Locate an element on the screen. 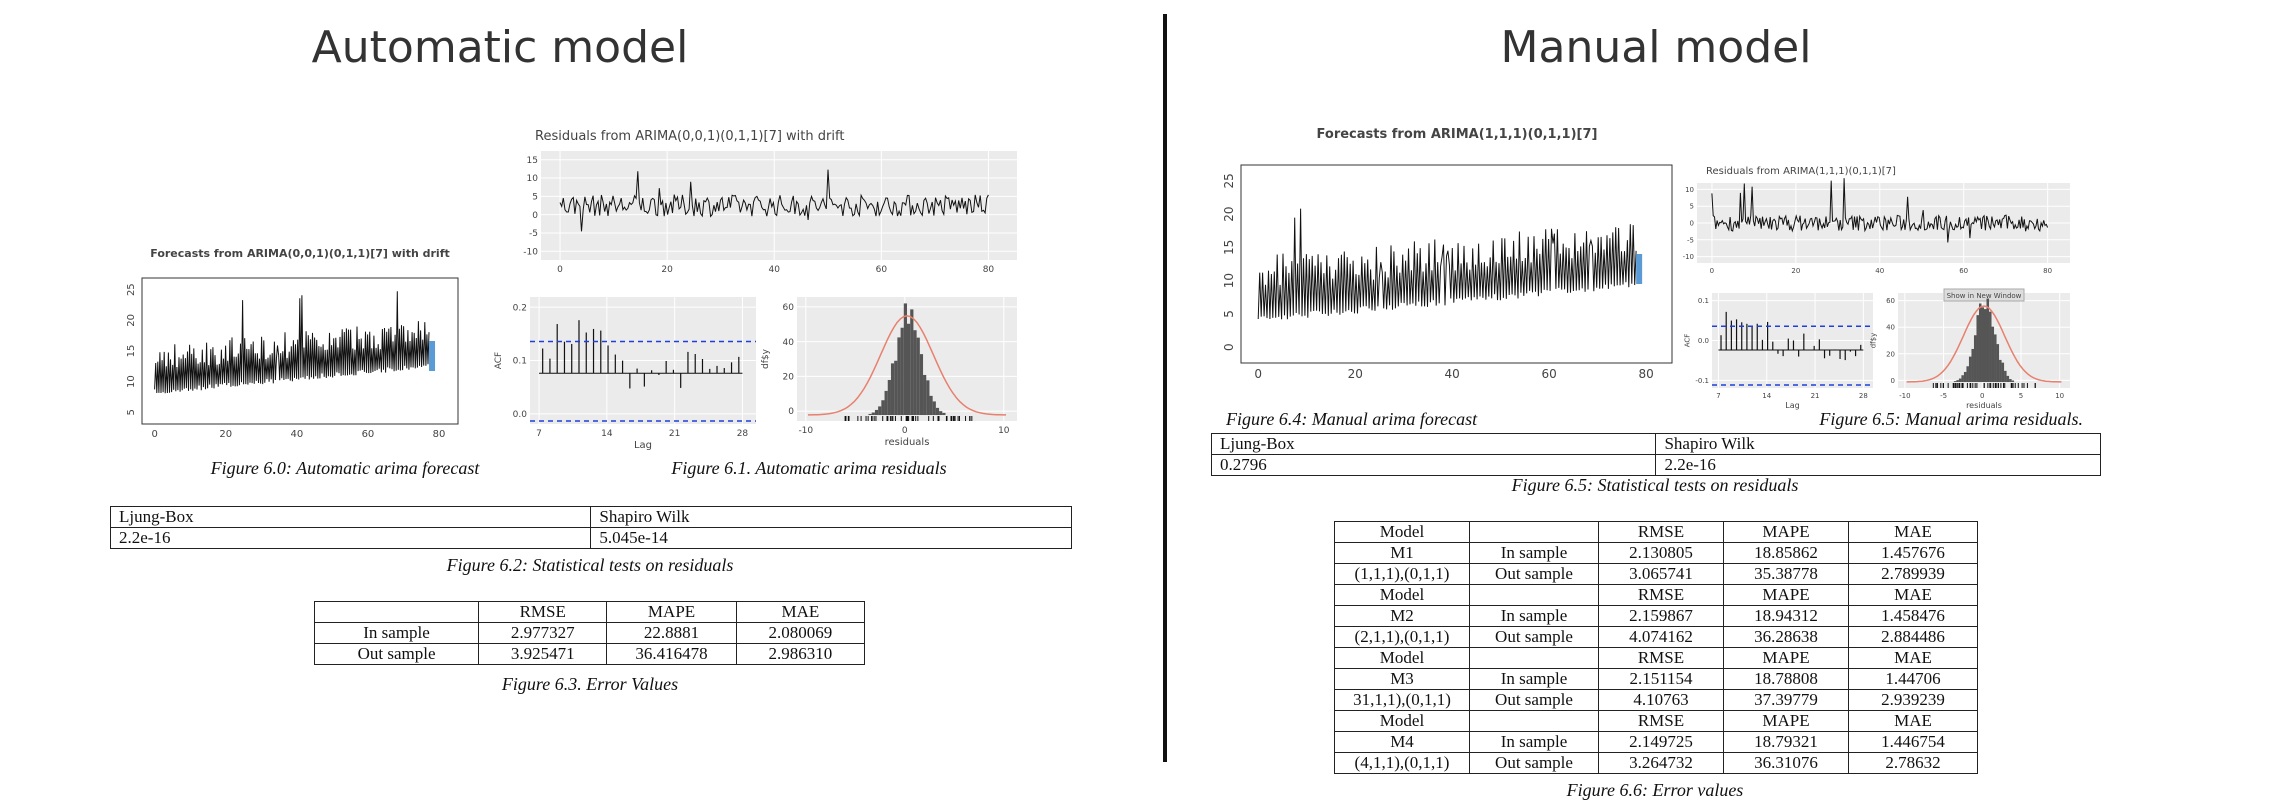 This screenshot has width=2294, height=812. table-cell: 2.78632 is located at coordinates (1913, 763).